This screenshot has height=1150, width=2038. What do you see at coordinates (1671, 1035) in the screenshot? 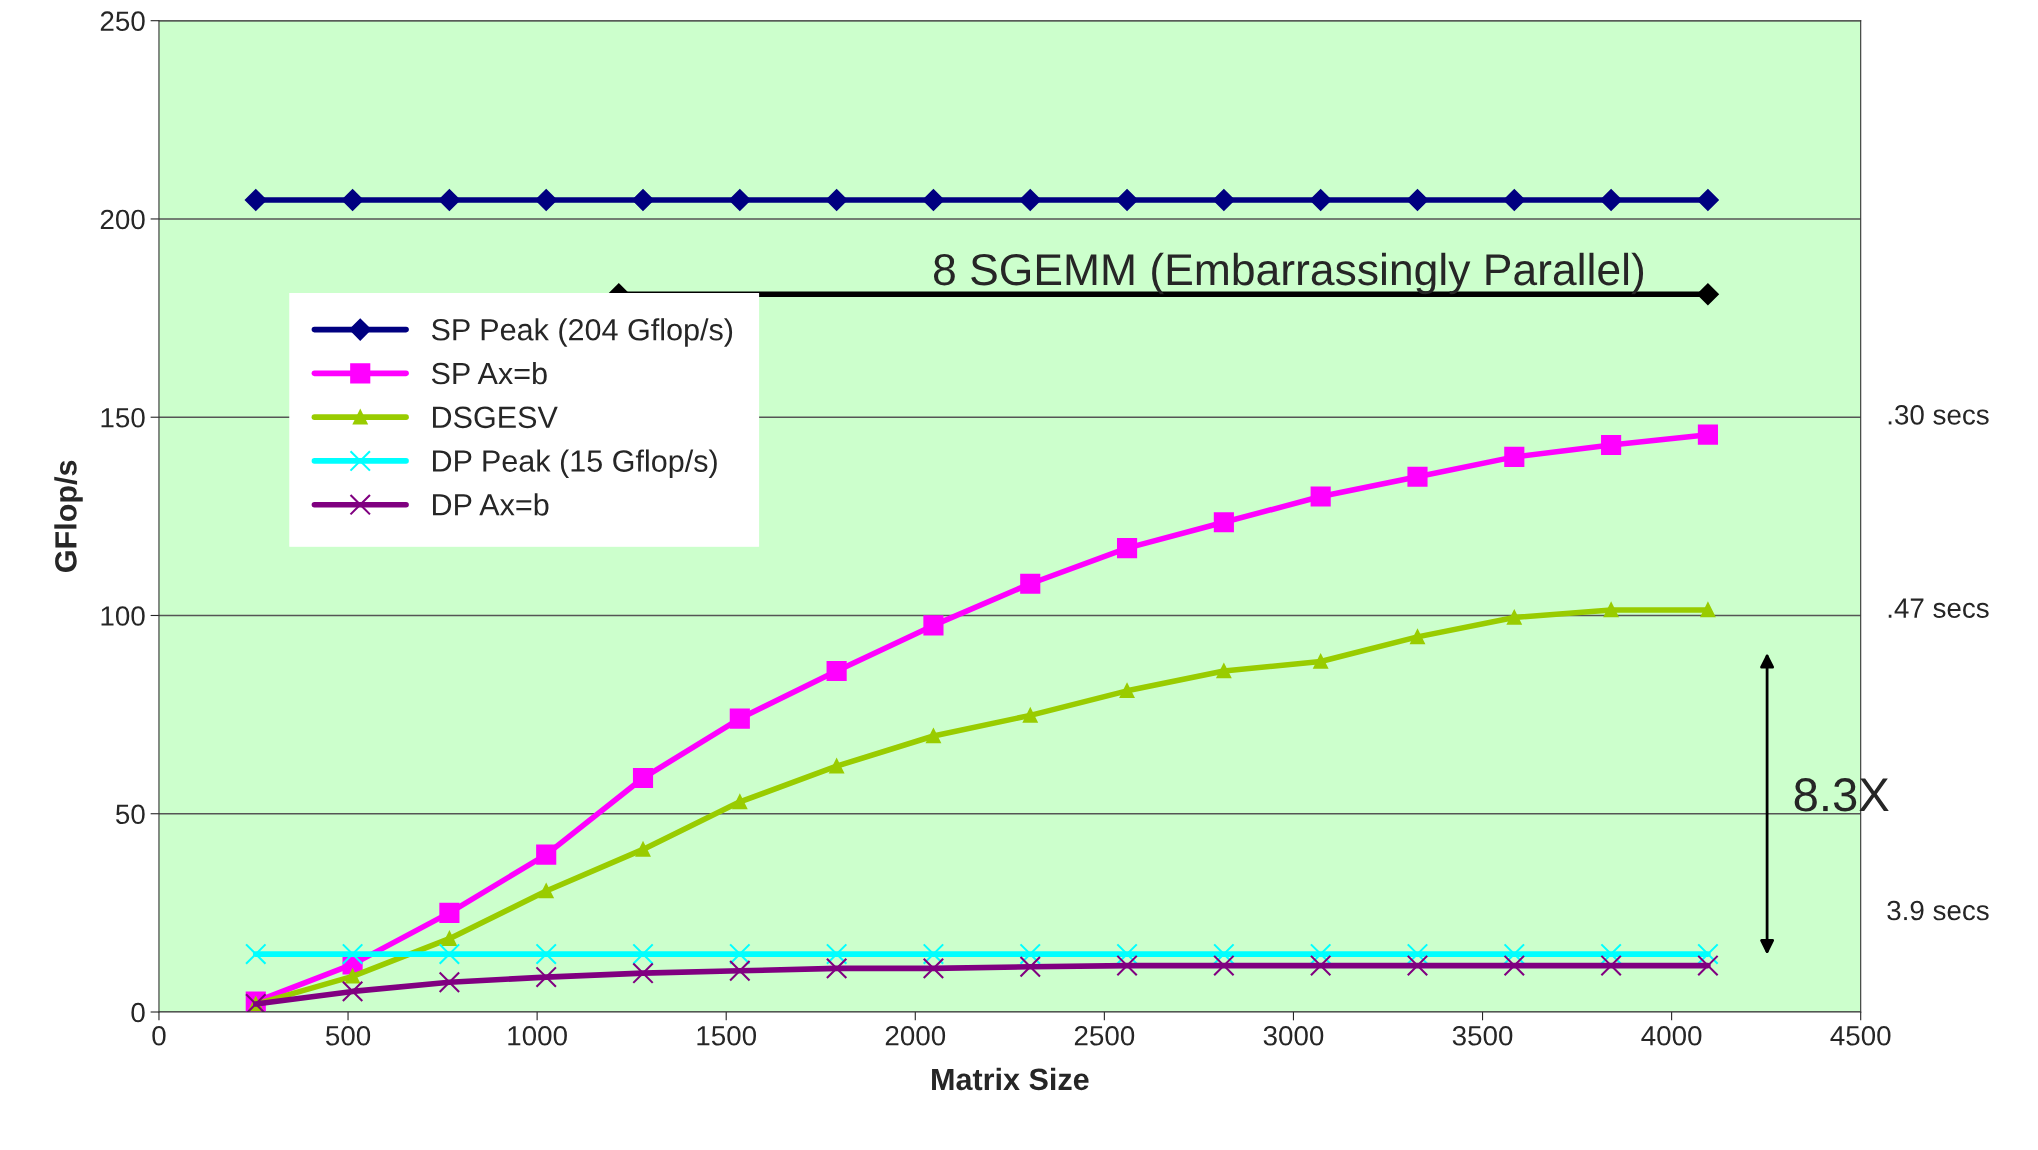
I see `x-tick-label: 4000` at bounding box center [1671, 1035].